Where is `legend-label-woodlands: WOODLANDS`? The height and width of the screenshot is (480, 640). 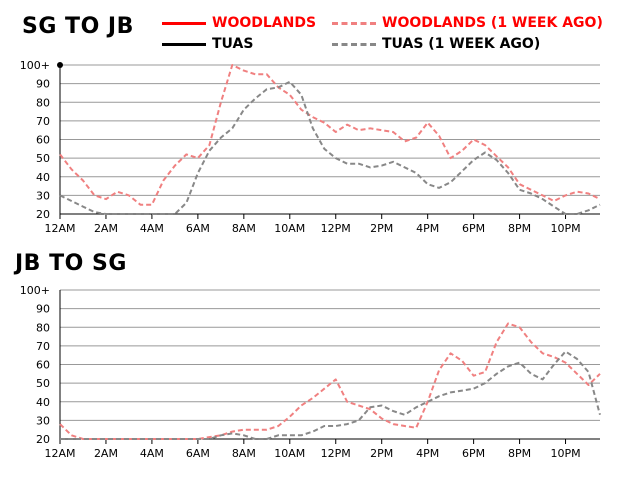 legend-label-woodlands: WOODLANDS is located at coordinates (264, 23).